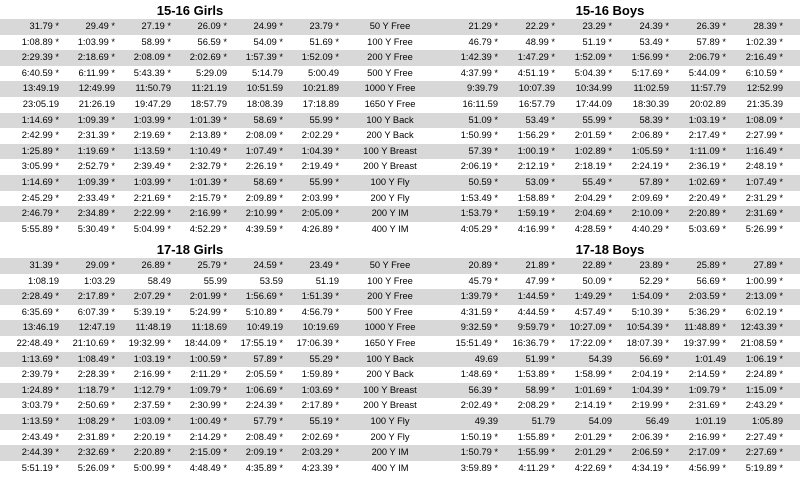 This screenshot has height=487, width=800. I want to click on section-headings: 17-18 Girls 17-18 Boys, so click(400, 249).